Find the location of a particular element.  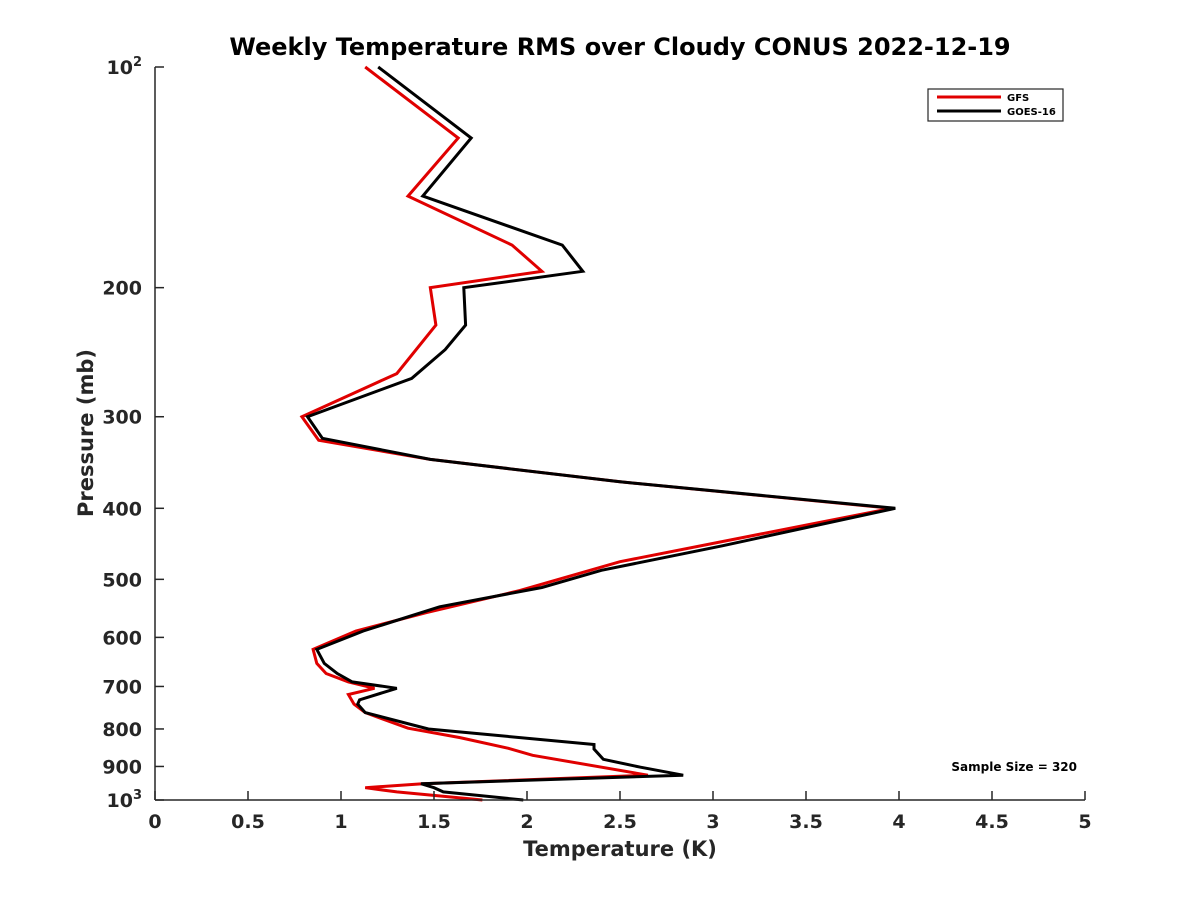

x-tick-label: 4 is located at coordinates (898, 822).